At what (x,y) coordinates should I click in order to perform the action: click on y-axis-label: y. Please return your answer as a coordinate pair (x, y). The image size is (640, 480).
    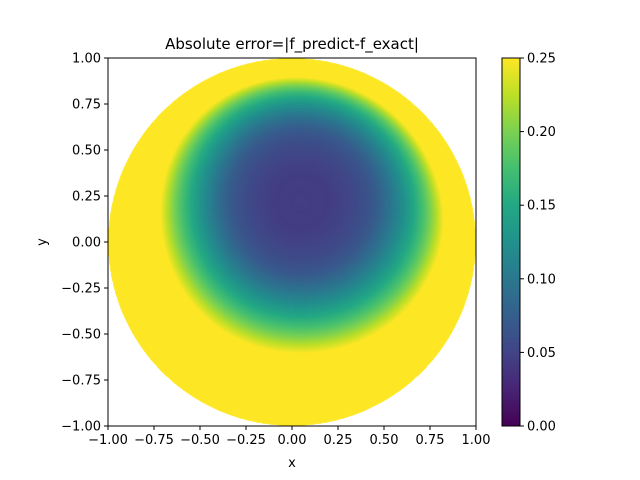
    Looking at the image, I should click on (42, 242).